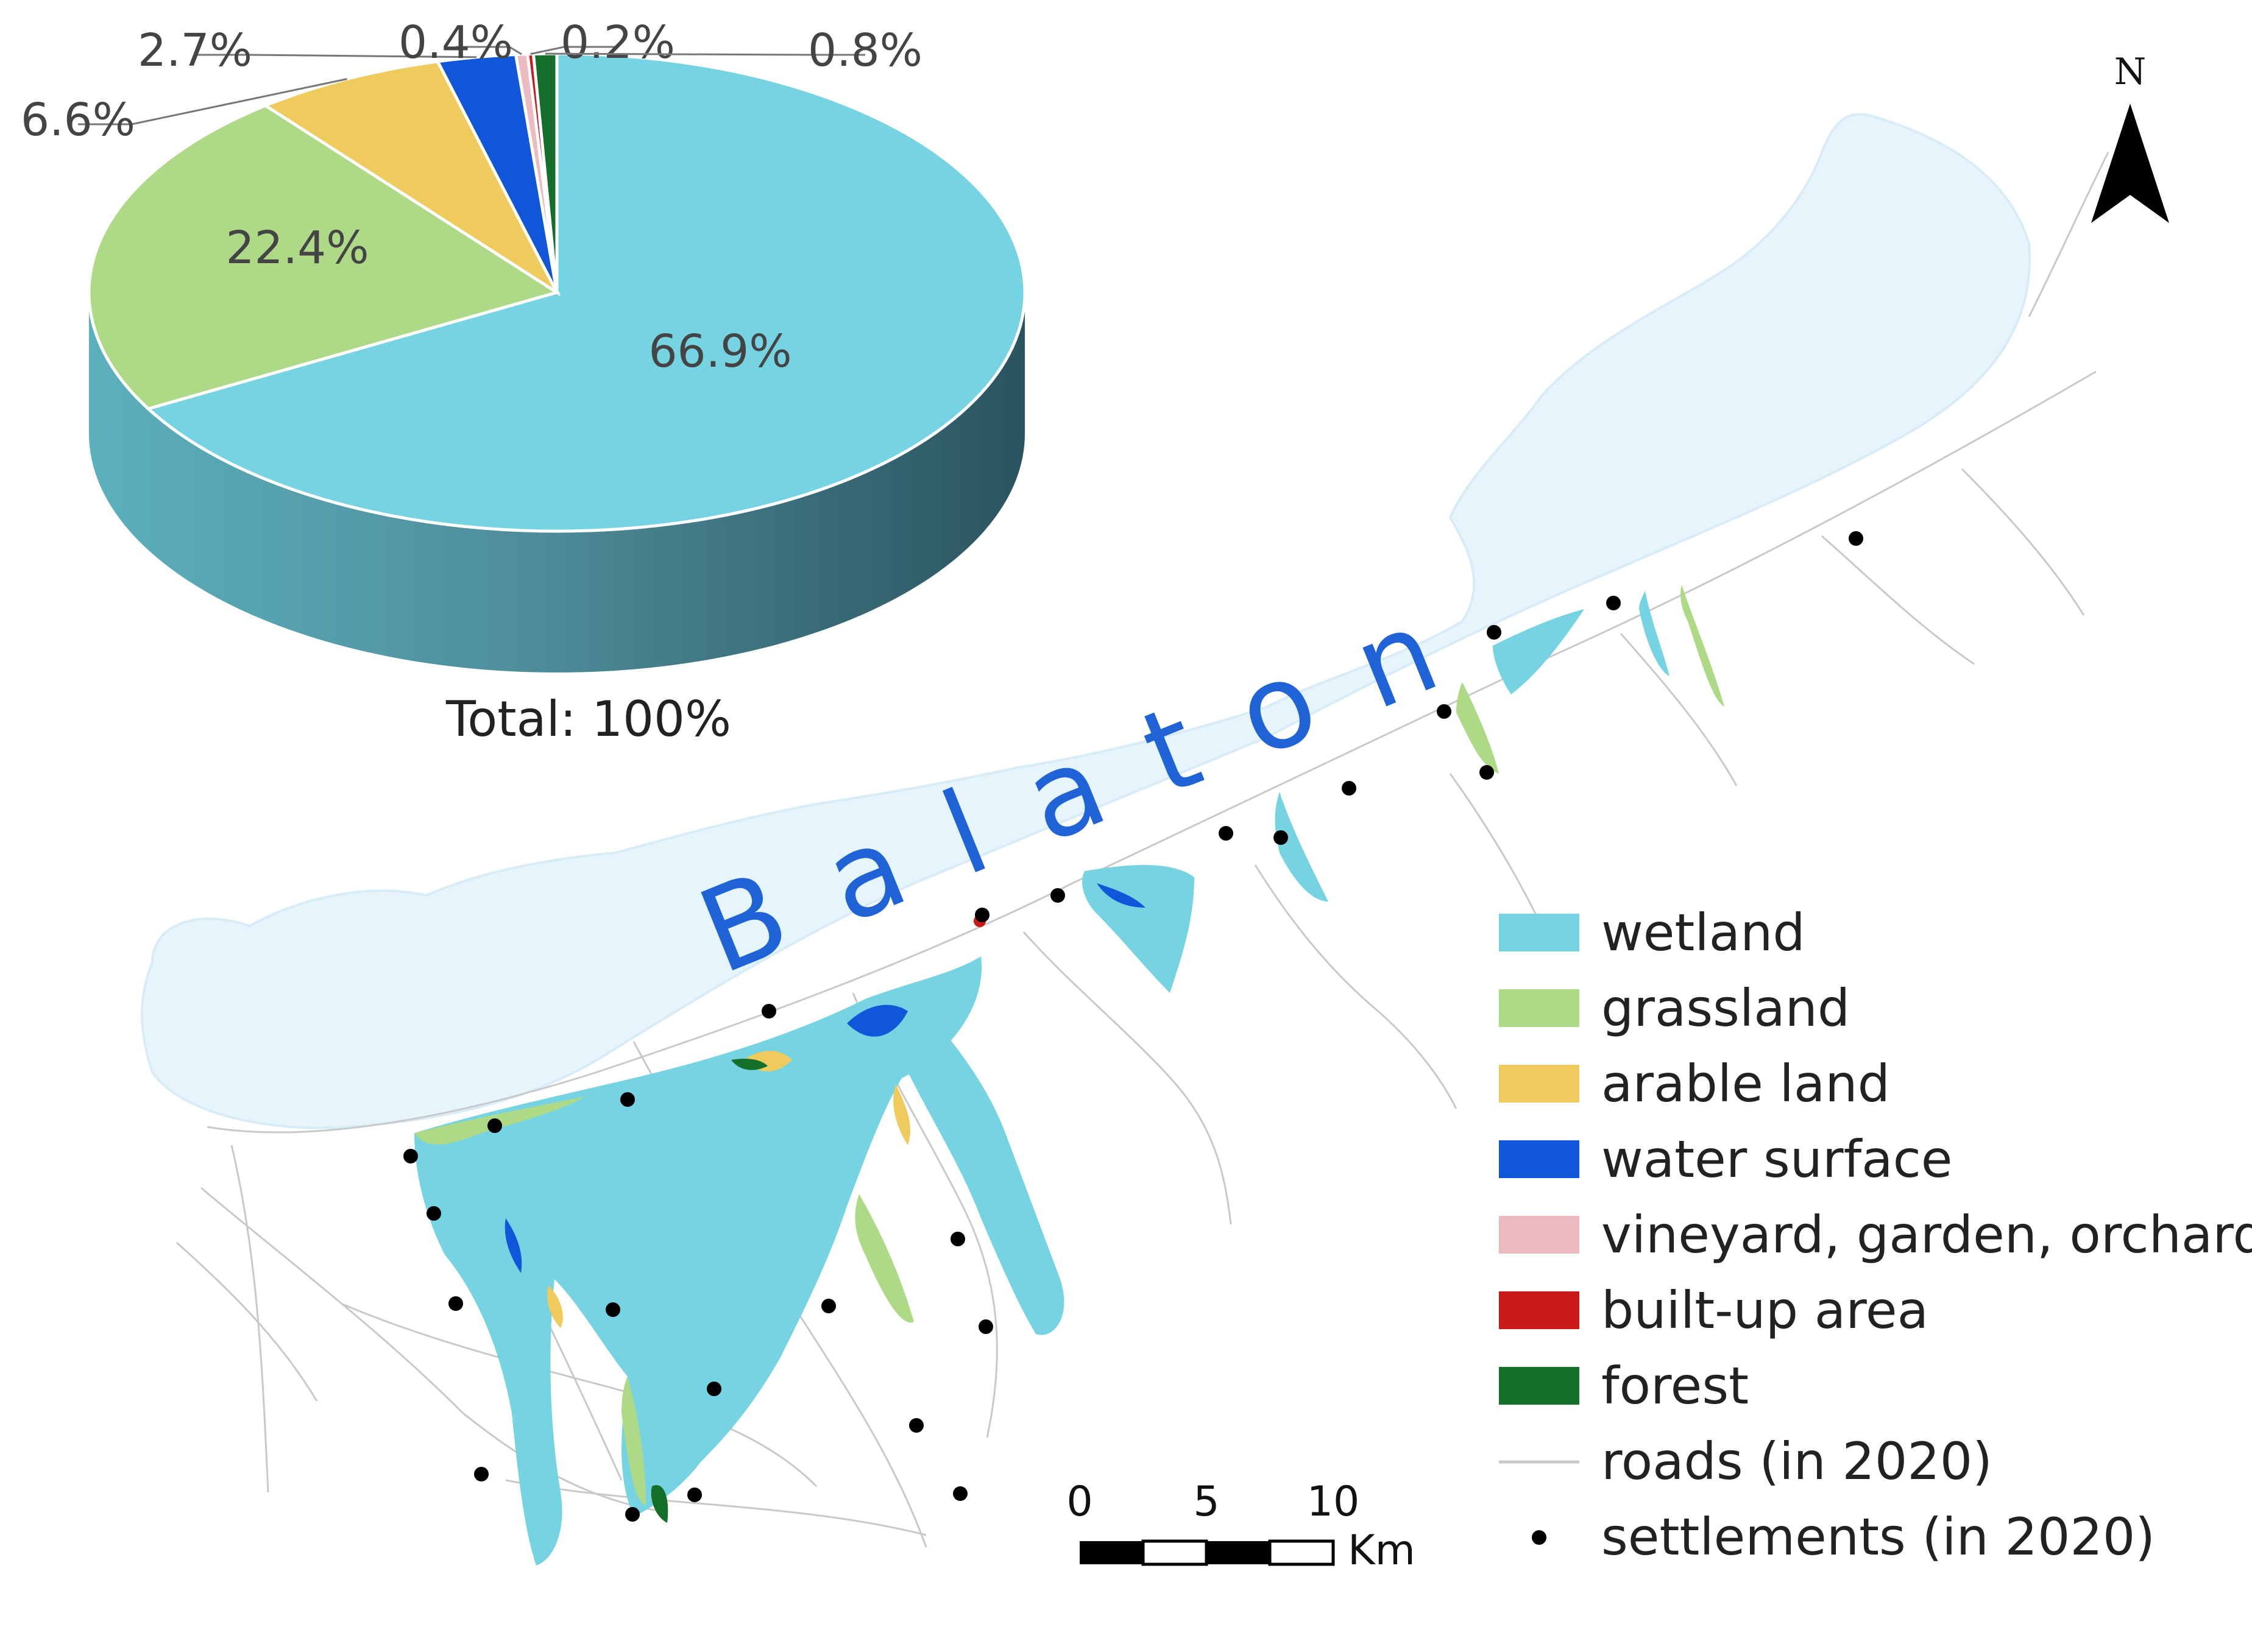 This screenshot has width=2252, height=1652. What do you see at coordinates (1241, 1526) in the screenshot?
I see `scale-bar: 0 5 10 Km` at bounding box center [1241, 1526].